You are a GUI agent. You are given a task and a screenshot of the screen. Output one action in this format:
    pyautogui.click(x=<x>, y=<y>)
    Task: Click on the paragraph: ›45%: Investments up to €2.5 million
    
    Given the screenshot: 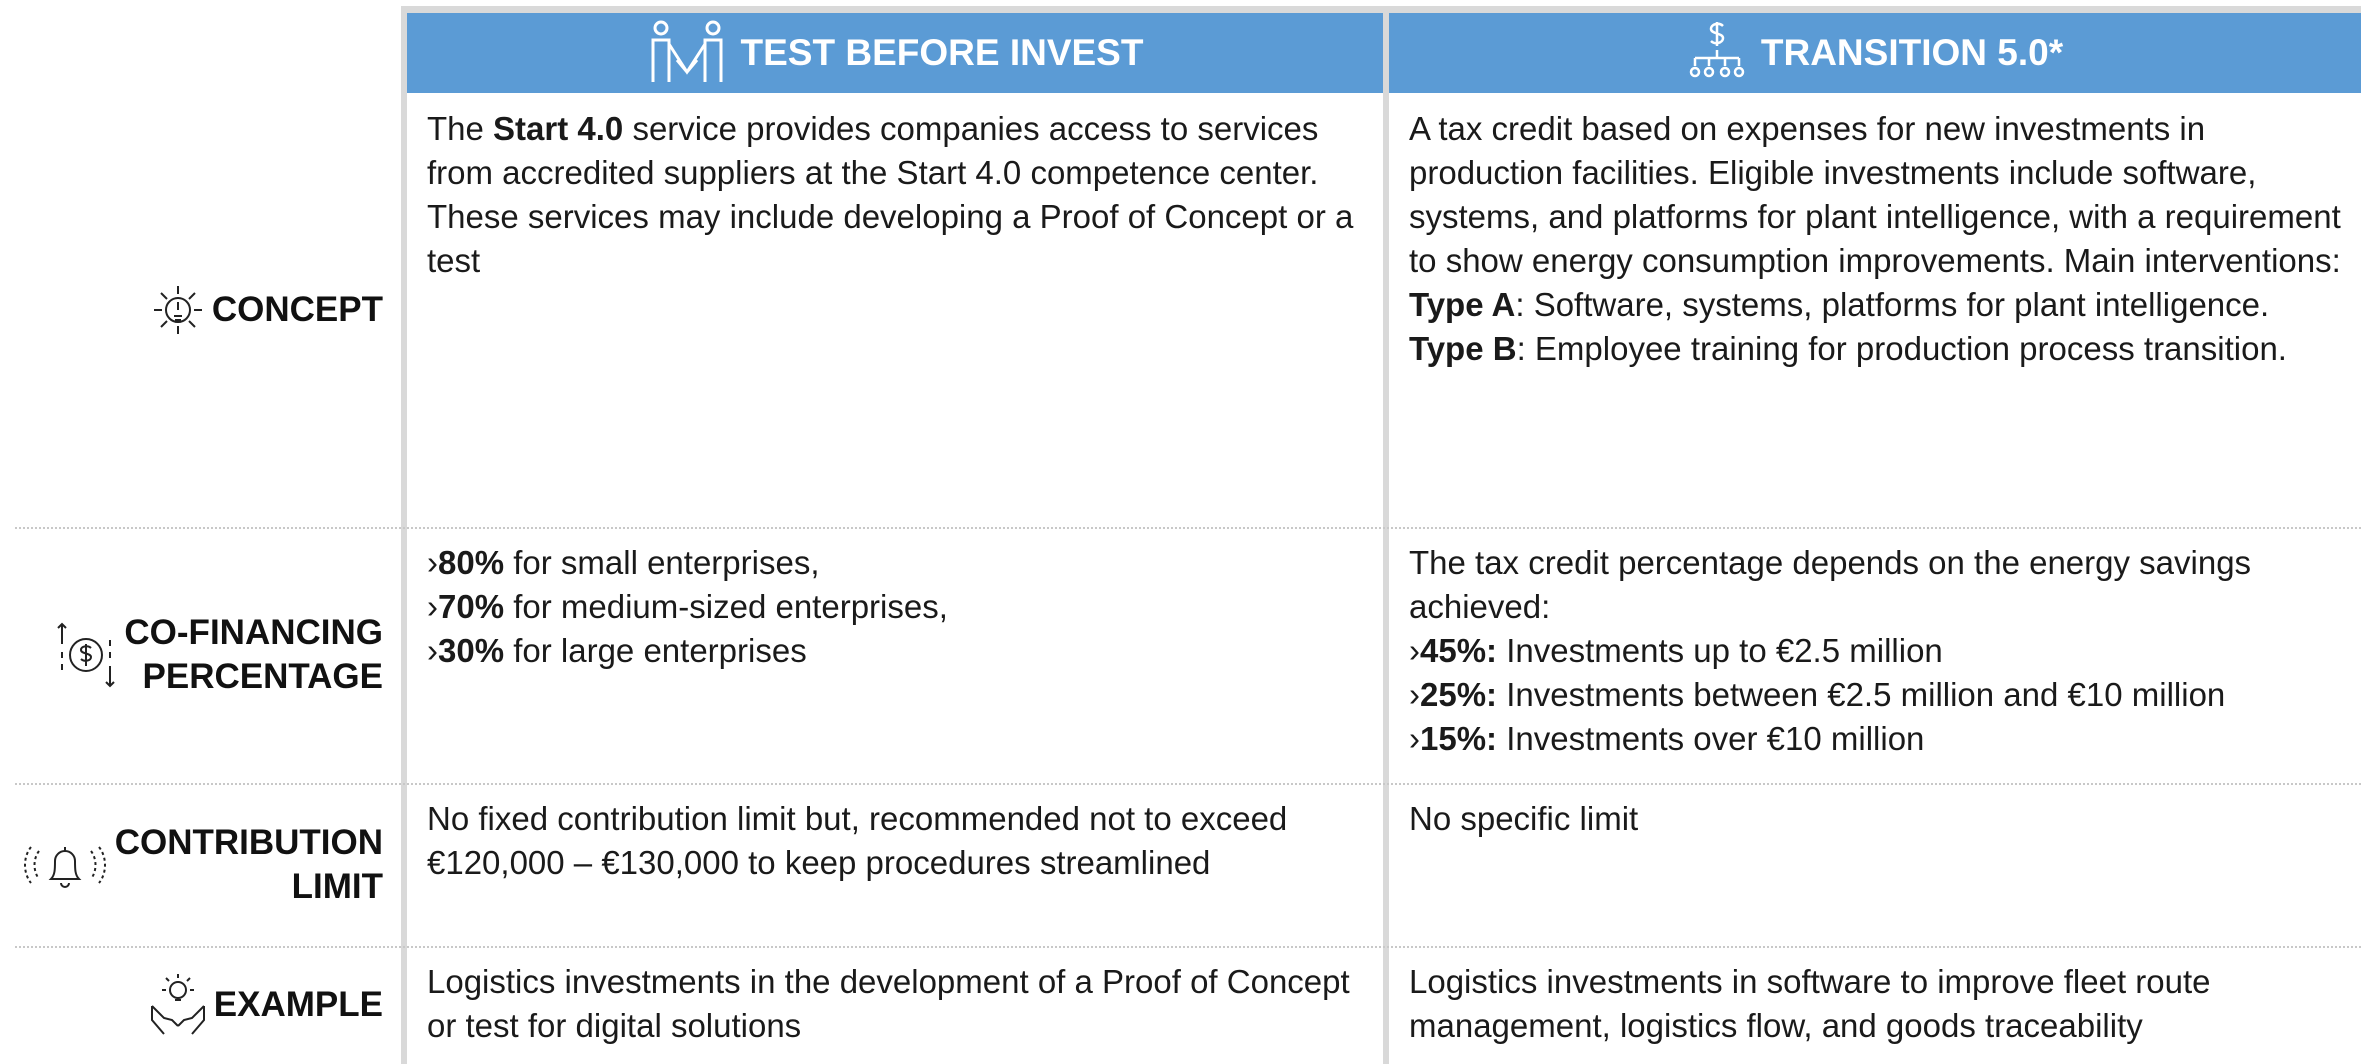 What is the action you would take?
    pyautogui.click(x=1875, y=651)
    